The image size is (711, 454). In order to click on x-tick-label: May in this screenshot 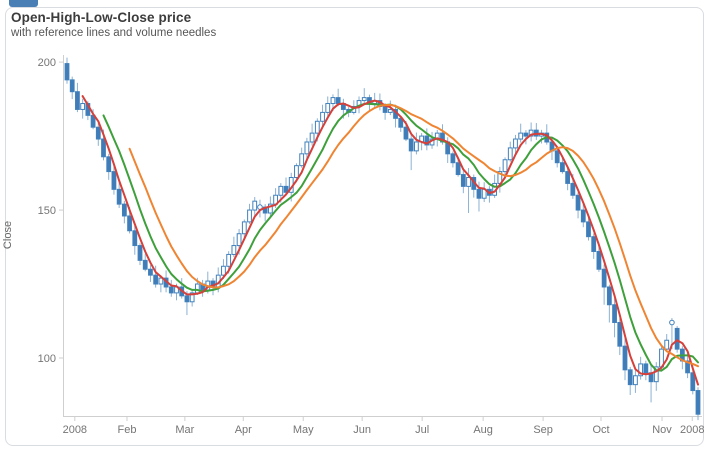, I will do `click(303, 430)`.